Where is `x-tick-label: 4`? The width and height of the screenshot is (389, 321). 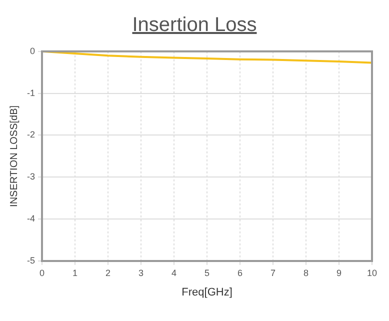 x-tick-label: 4 is located at coordinates (174, 273).